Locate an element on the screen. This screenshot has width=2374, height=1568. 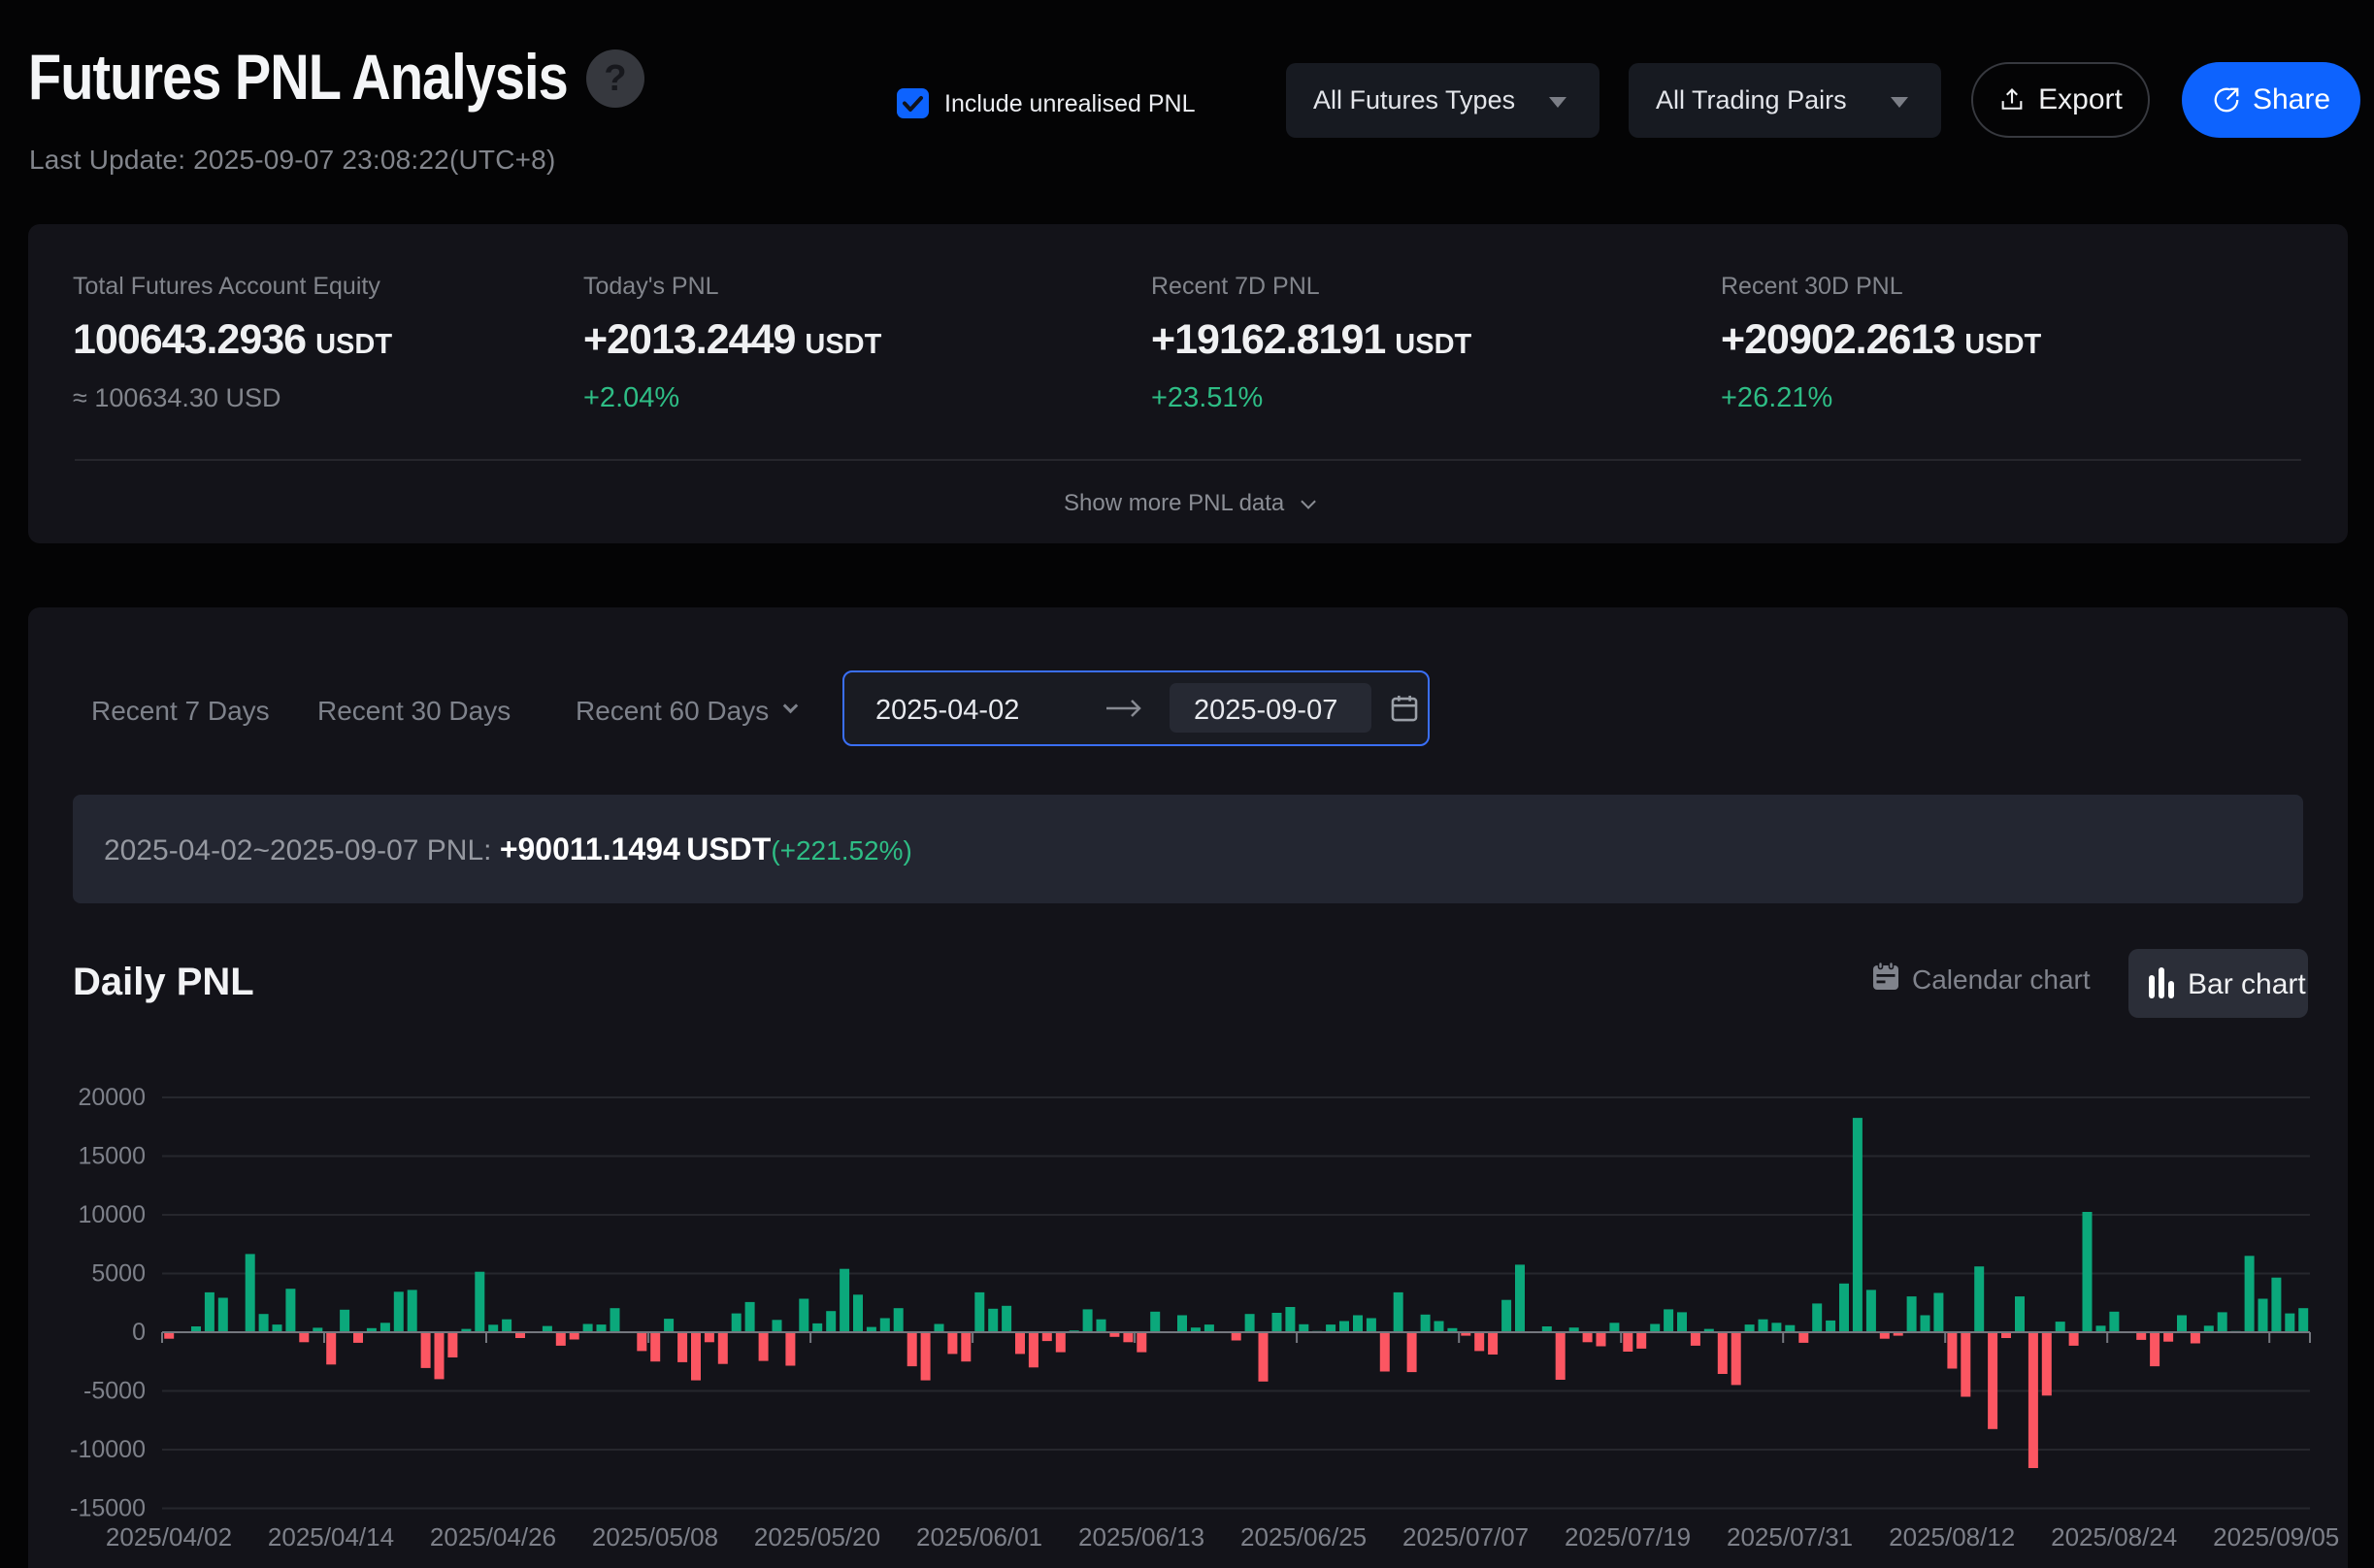
svg-text: 0 is located at coordinates (139, 1332).